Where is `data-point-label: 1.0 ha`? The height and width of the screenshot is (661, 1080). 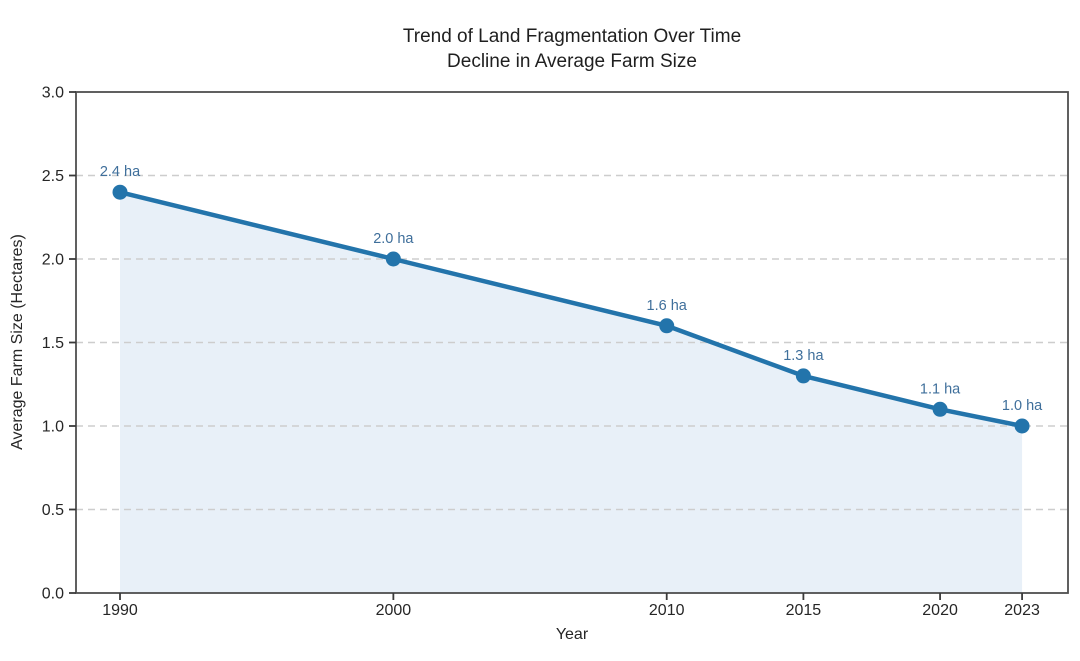 data-point-label: 1.0 ha is located at coordinates (1022, 406).